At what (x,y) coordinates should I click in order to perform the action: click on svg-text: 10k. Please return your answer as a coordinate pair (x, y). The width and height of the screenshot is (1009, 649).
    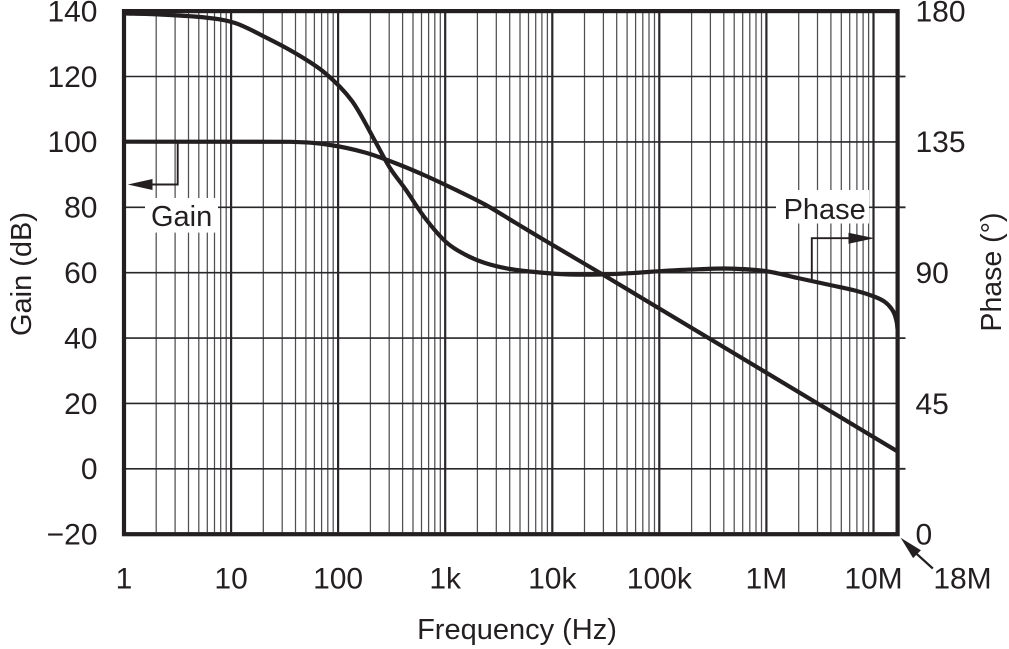
    Looking at the image, I should click on (552, 579).